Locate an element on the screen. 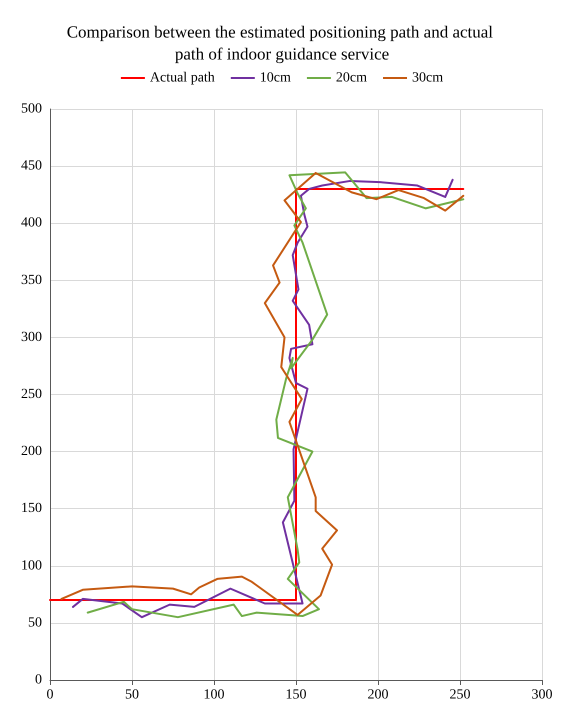 The width and height of the screenshot is (564, 712). y-tick-label: 450 is located at coordinates (31, 166).